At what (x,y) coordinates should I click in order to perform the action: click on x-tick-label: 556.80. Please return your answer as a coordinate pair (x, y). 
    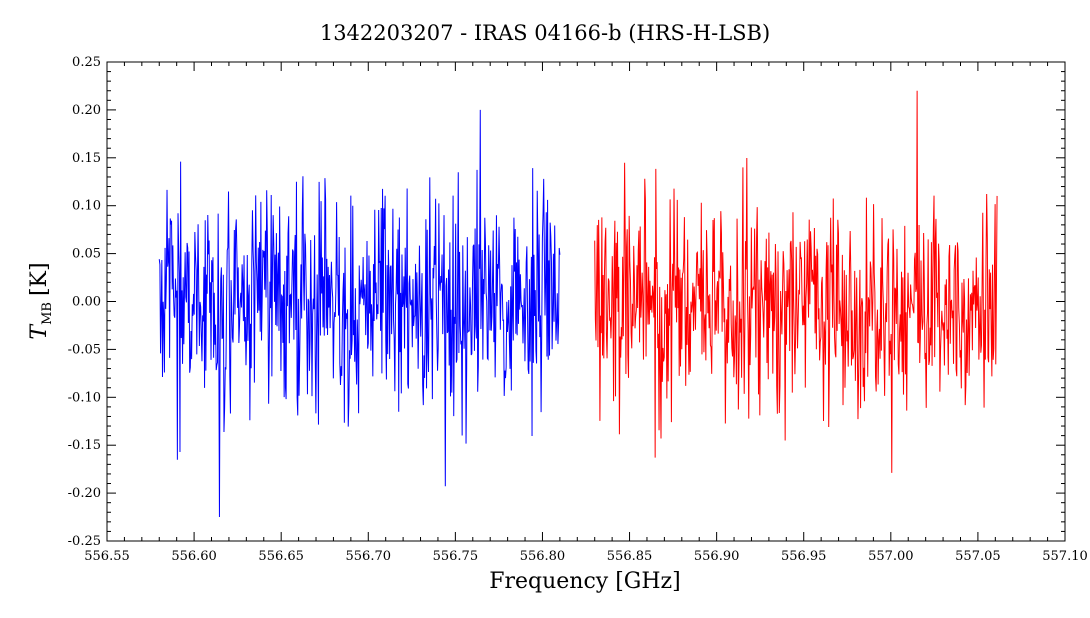
    Looking at the image, I should click on (543, 556).